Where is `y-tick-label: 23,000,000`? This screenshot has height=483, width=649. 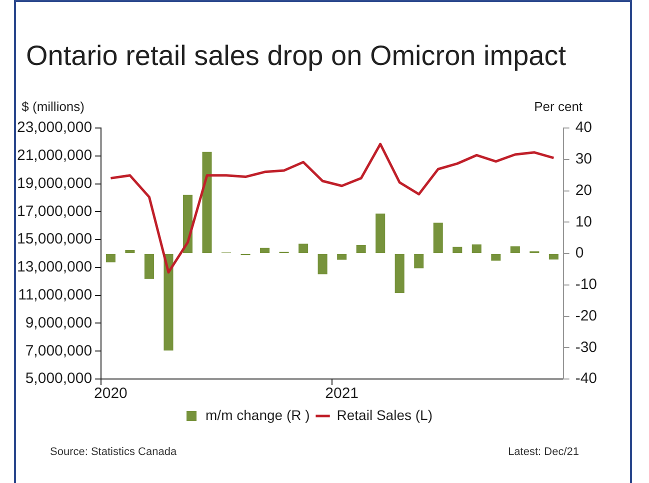 y-tick-label: 23,000,000 is located at coordinates (54, 127).